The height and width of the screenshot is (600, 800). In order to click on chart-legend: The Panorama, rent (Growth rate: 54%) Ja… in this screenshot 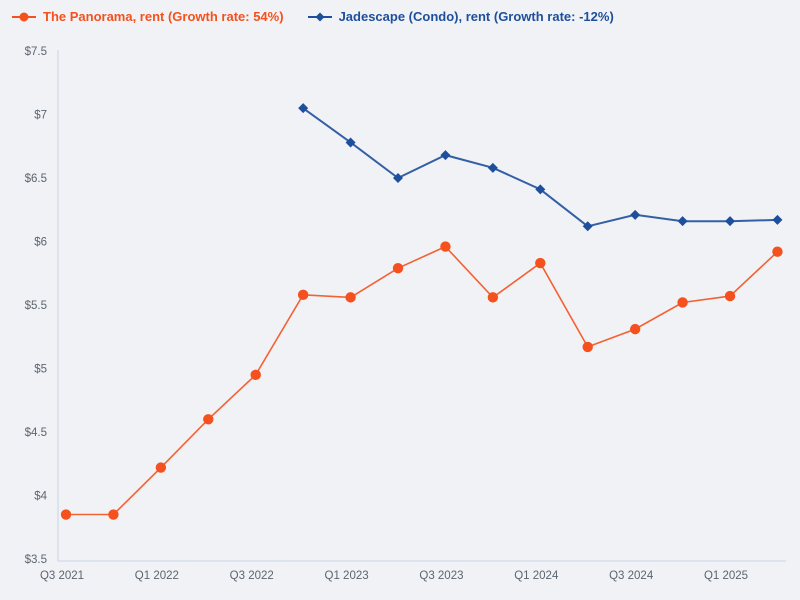, I will do `click(313, 17)`.